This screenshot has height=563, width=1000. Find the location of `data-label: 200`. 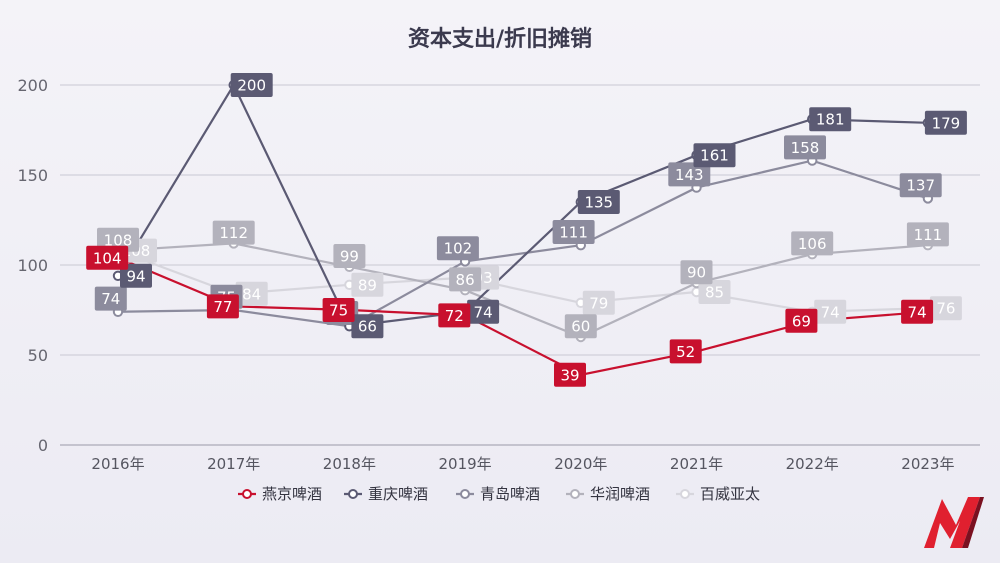

data-label: 200 is located at coordinates (251, 85).